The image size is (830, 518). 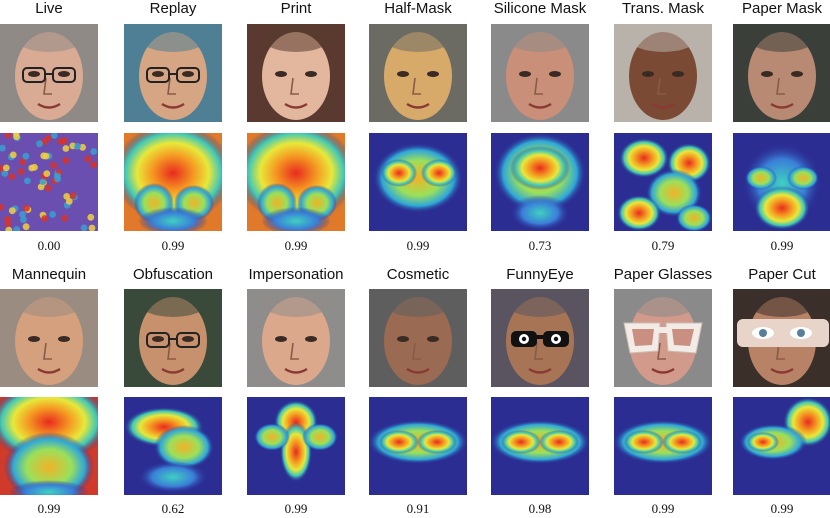 What do you see at coordinates (663, 245) in the screenshot?
I see `score-value: 0.79` at bounding box center [663, 245].